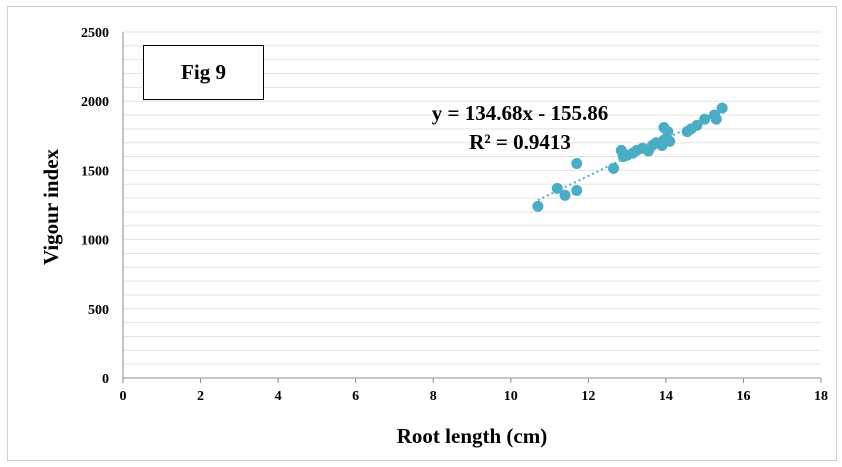 Image resolution: width=842 pixels, height=467 pixels. I want to click on y-axis-title: Vigour index, so click(51, 206).